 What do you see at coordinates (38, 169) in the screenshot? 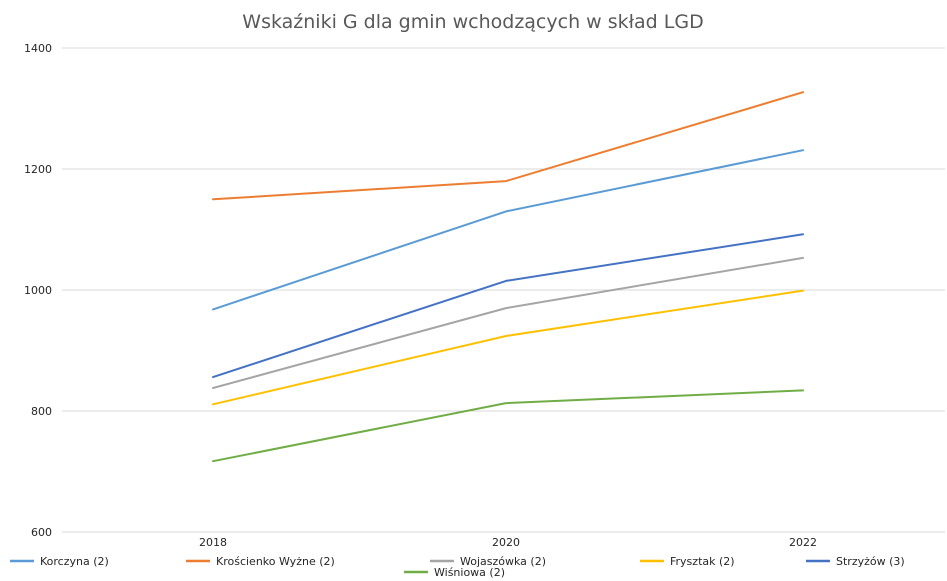
I see `y-tick-label: 1200` at bounding box center [38, 169].